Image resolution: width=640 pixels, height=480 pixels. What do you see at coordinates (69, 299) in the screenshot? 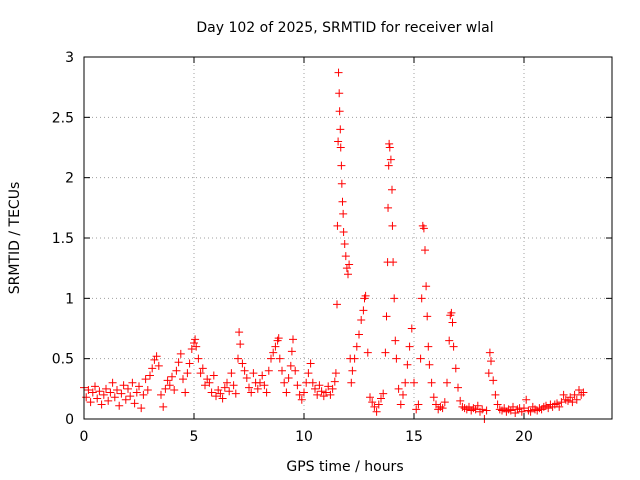
I see `y-tick-label: 1` at bounding box center [69, 299].